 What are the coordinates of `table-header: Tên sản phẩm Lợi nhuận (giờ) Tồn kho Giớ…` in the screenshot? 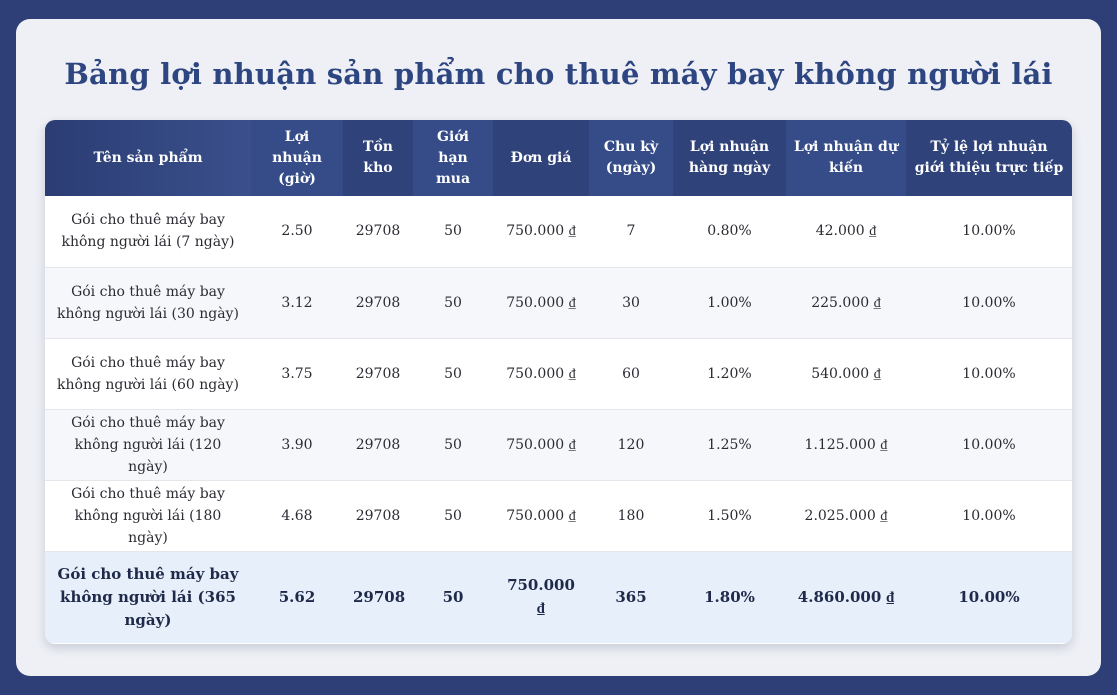 It's located at (558, 158).